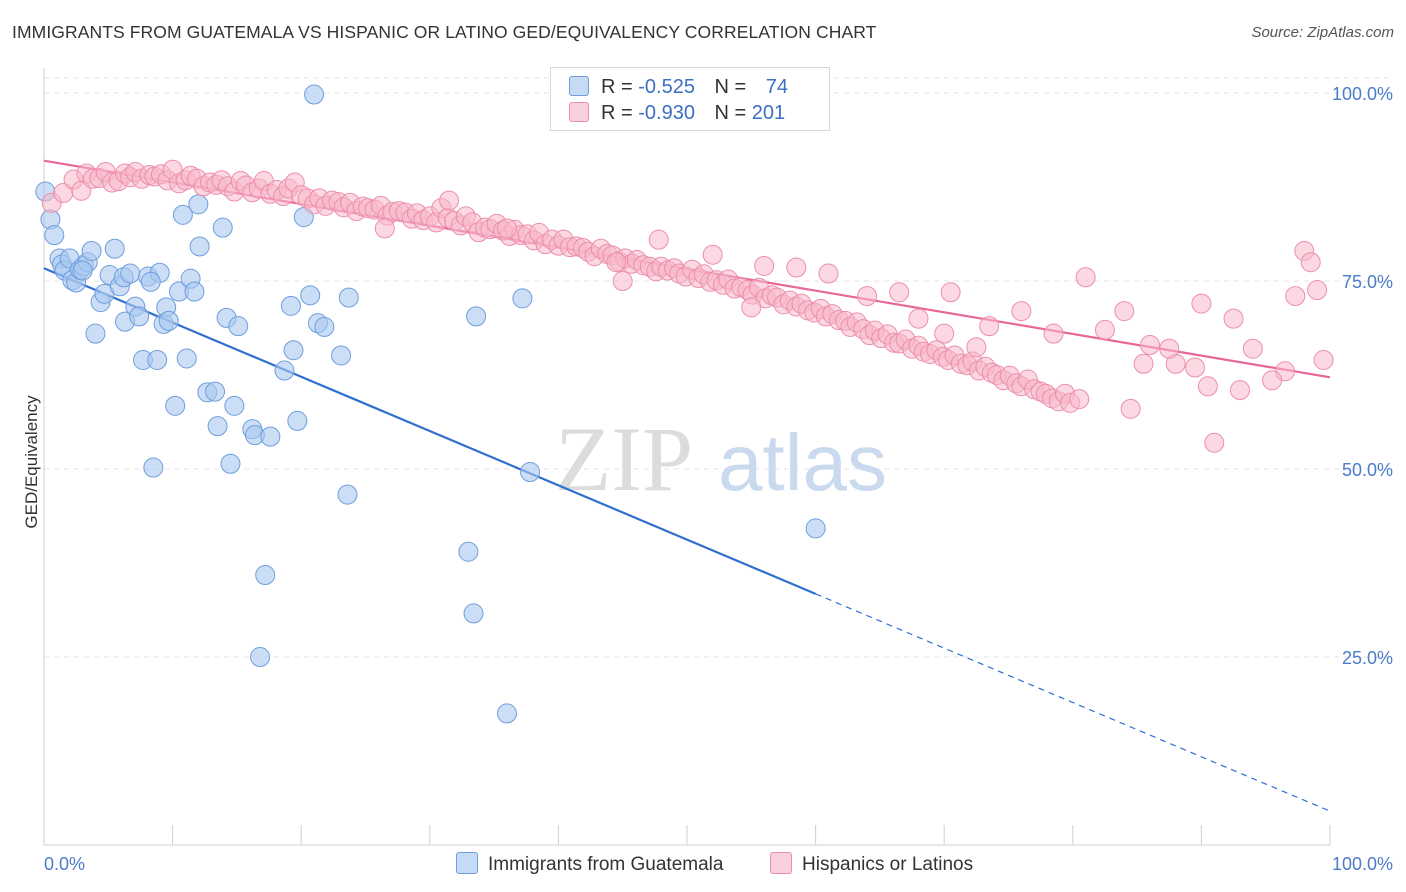  What do you see at coordinates (1362, 94) in the screenshot?
I see `y-tick-label: 100.0%` at bounding box center [1362, 94].